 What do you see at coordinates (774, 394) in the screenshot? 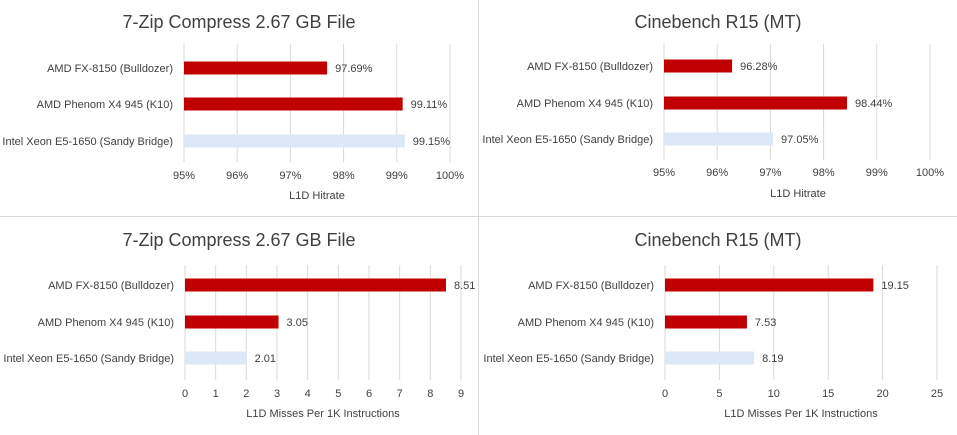
I see `x-tick-label: 10` at bounding box center [774, 394].